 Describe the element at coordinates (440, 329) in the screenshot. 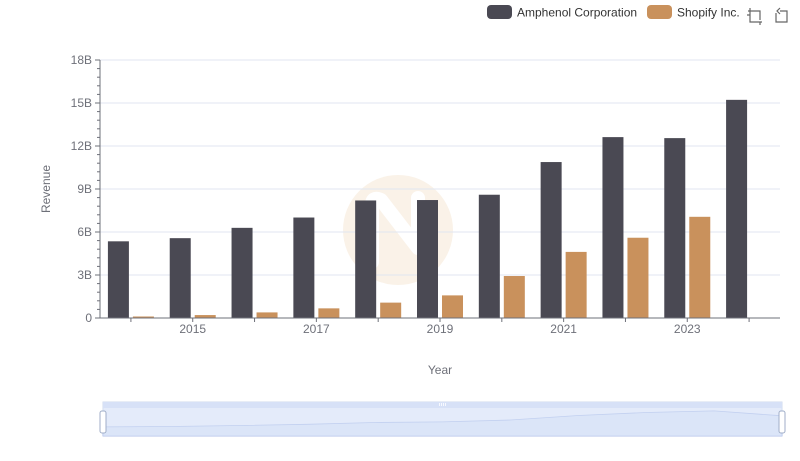

I see `x-tick-label: 2019` at that location.